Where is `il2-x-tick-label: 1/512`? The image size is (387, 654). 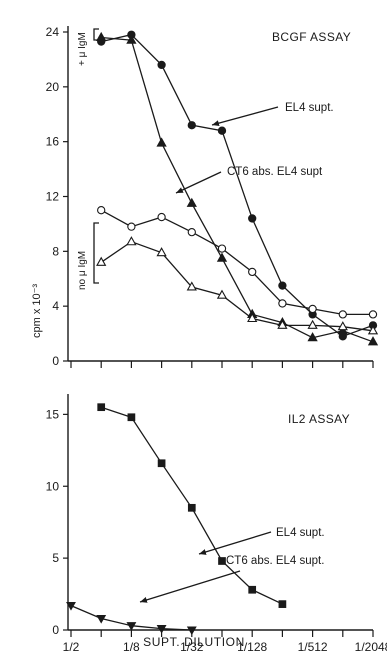
il2-x-tick-label: 1/512 is located at coordinates (313, 647).